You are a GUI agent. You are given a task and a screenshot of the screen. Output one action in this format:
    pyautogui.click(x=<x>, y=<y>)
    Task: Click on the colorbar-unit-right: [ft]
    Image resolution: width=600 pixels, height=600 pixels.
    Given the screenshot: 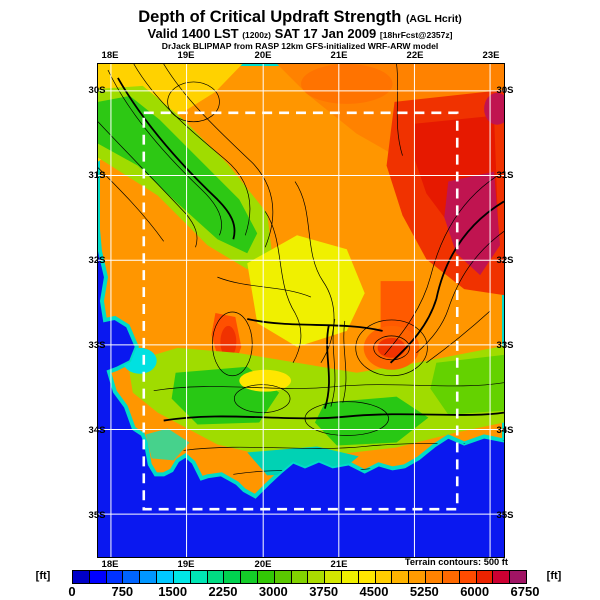 What is the action you would take?
    pyautogui.click(x=554, y=576)
    